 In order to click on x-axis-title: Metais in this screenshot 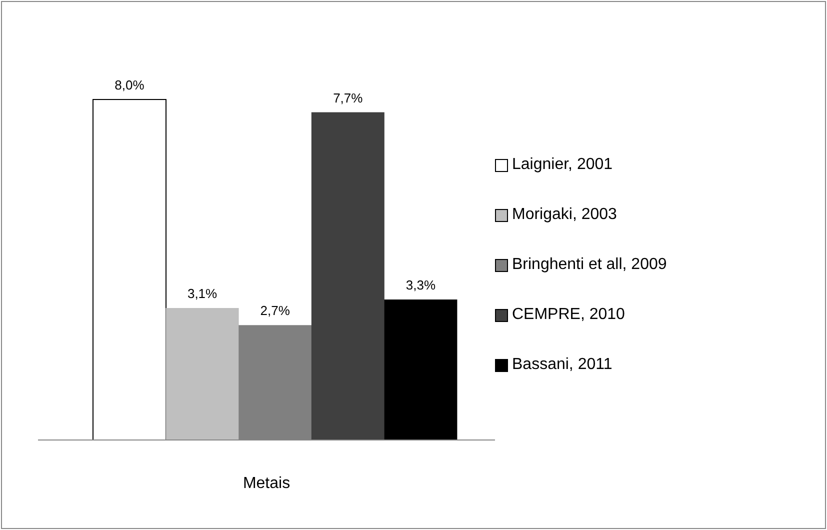, I will do `click(266, 483)`.